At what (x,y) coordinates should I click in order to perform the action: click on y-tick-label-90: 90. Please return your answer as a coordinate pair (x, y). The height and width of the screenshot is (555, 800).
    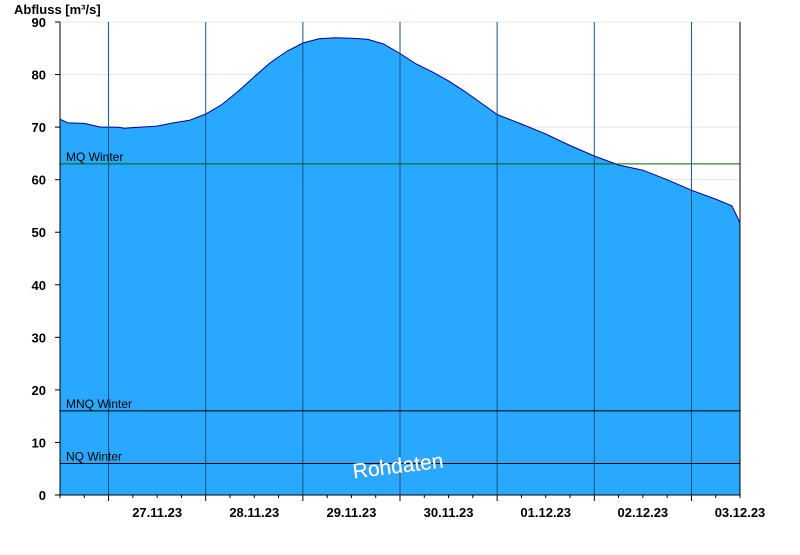
    Looking at the image, I should click on (39, 22).